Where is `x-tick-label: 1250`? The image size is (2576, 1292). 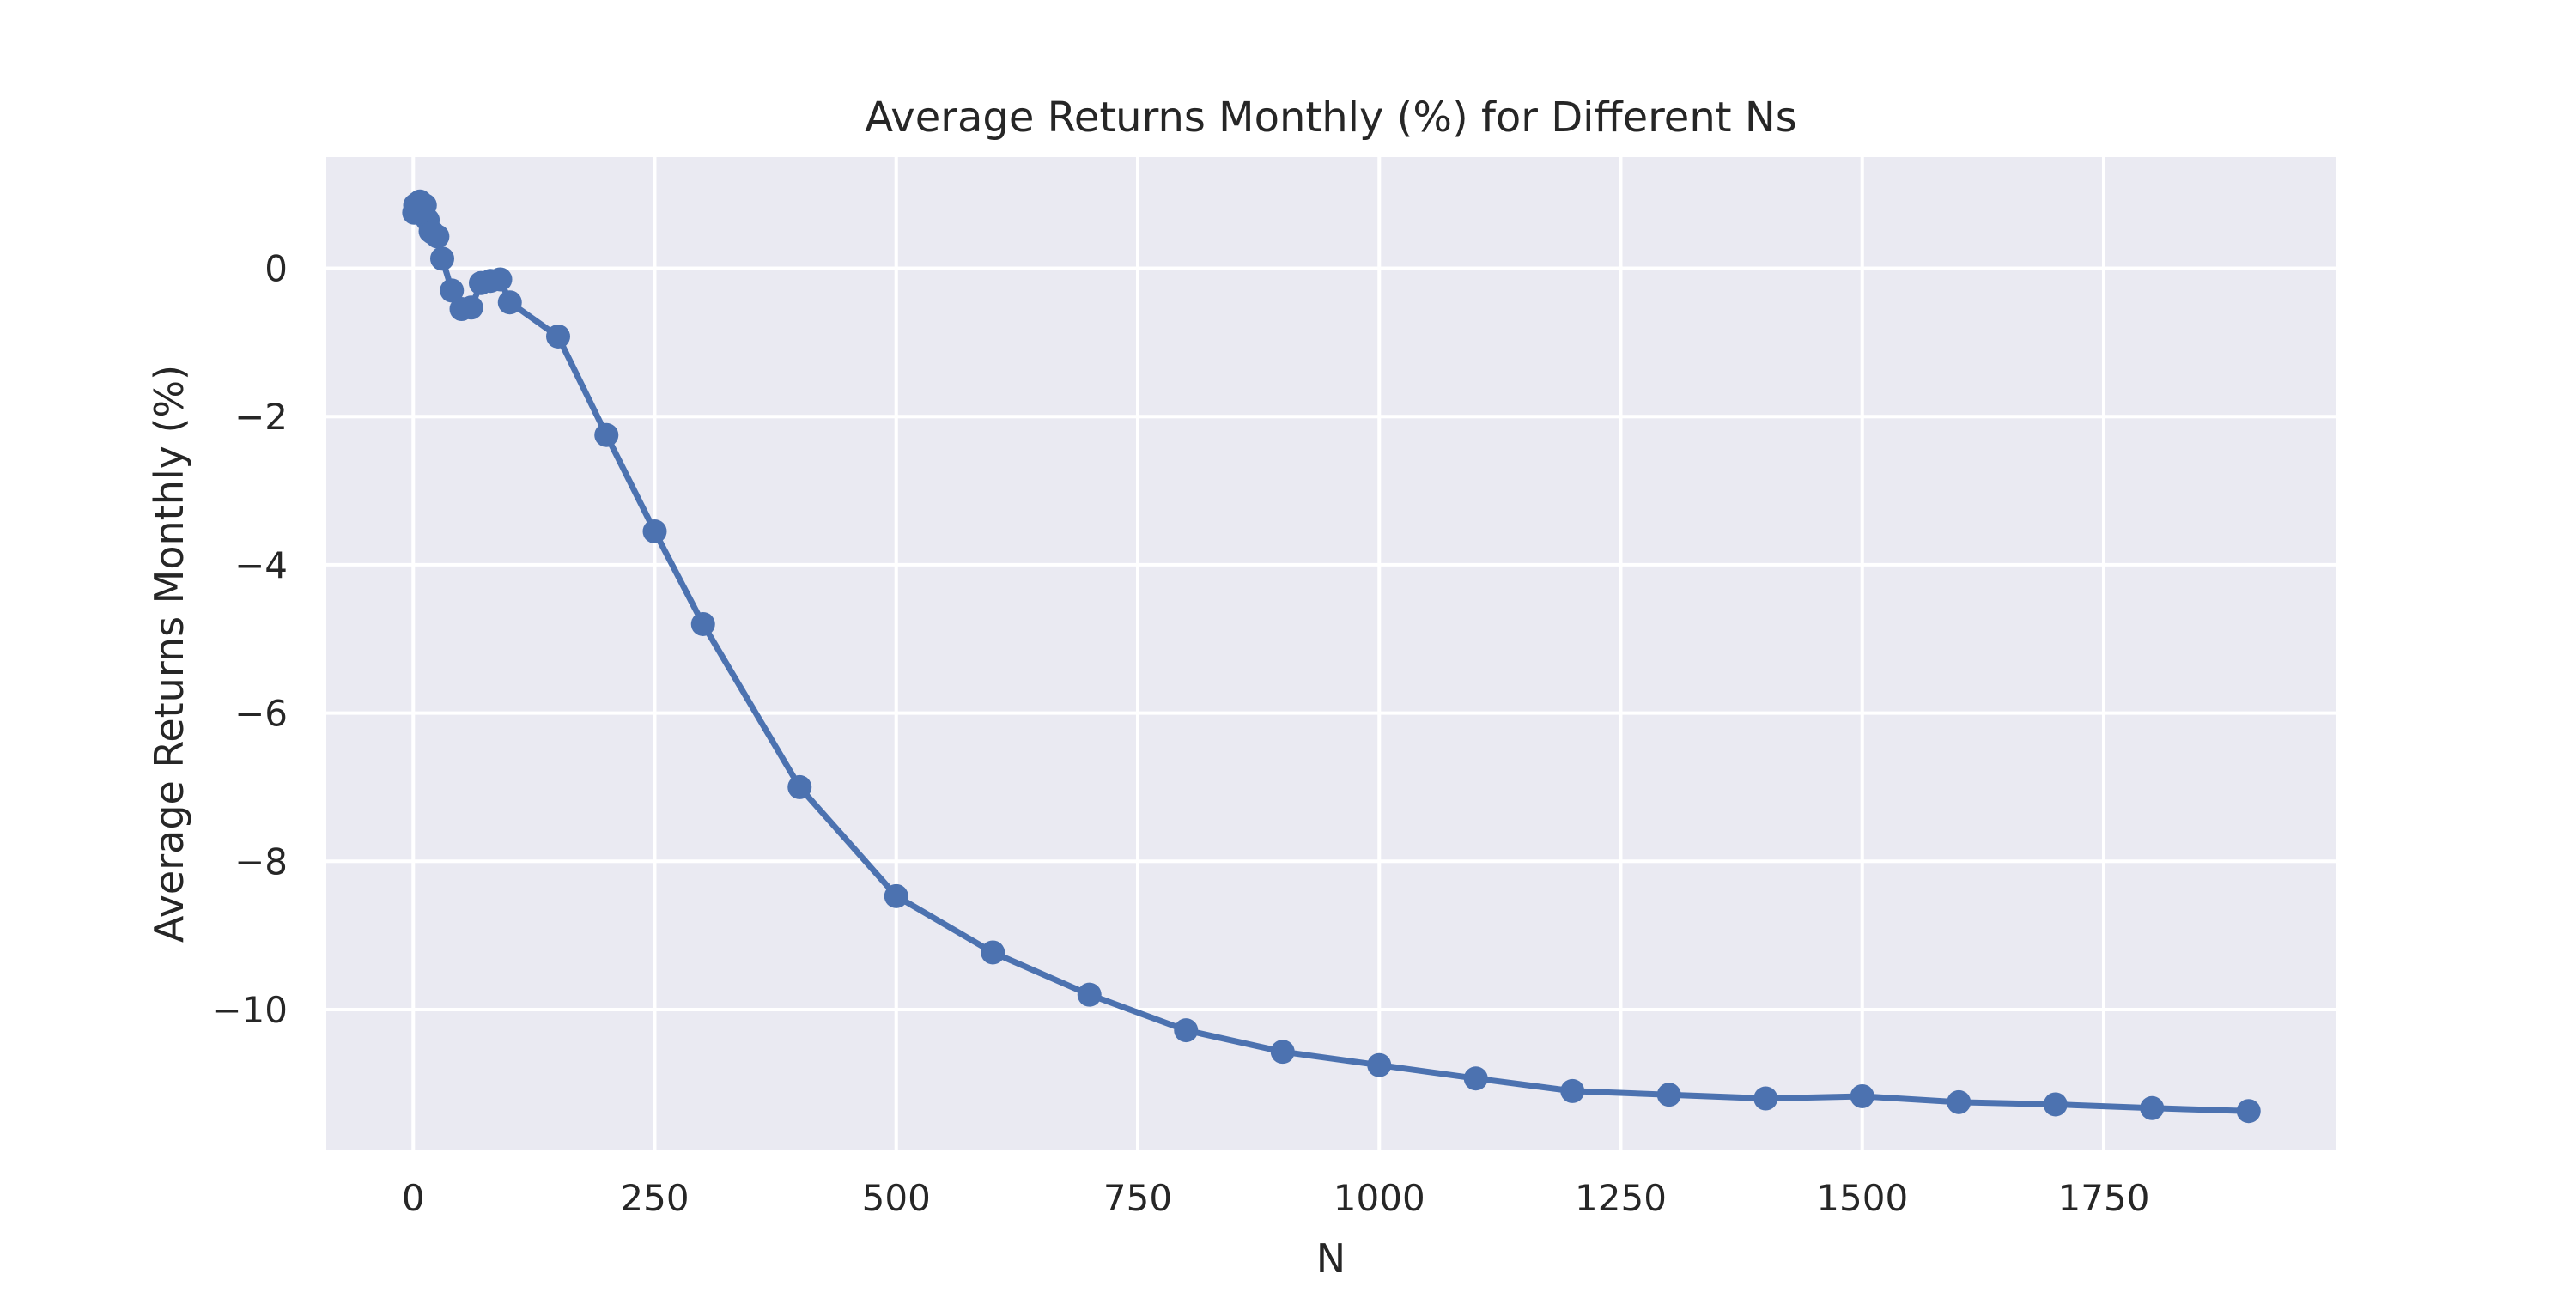 x-tick-label: 1250 is located at coordinates (1621, 1198).